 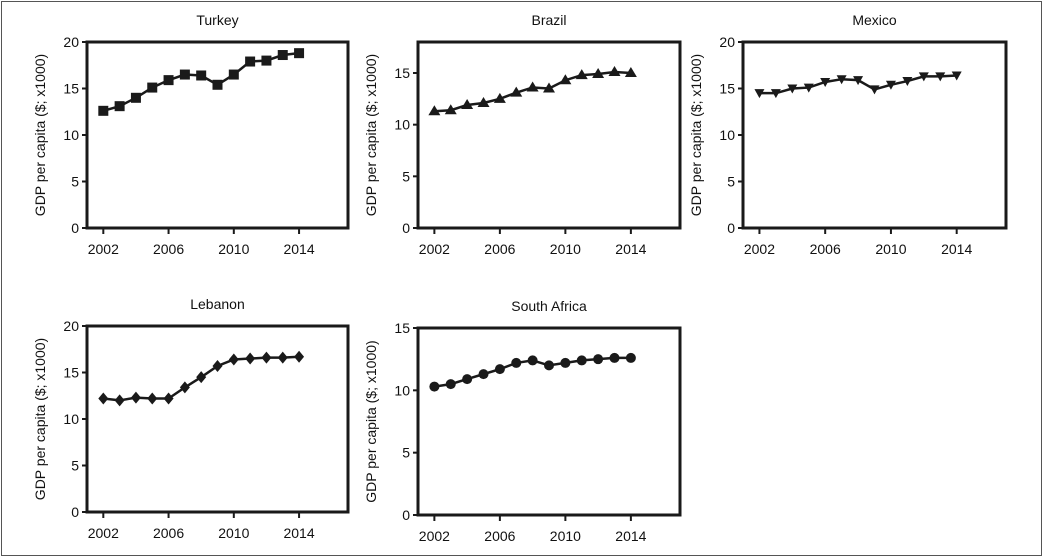 What do you see at coordinates (549, 306) in the screenshot?
I see `panel-title: South Africa` at bounding box center [549, 306].